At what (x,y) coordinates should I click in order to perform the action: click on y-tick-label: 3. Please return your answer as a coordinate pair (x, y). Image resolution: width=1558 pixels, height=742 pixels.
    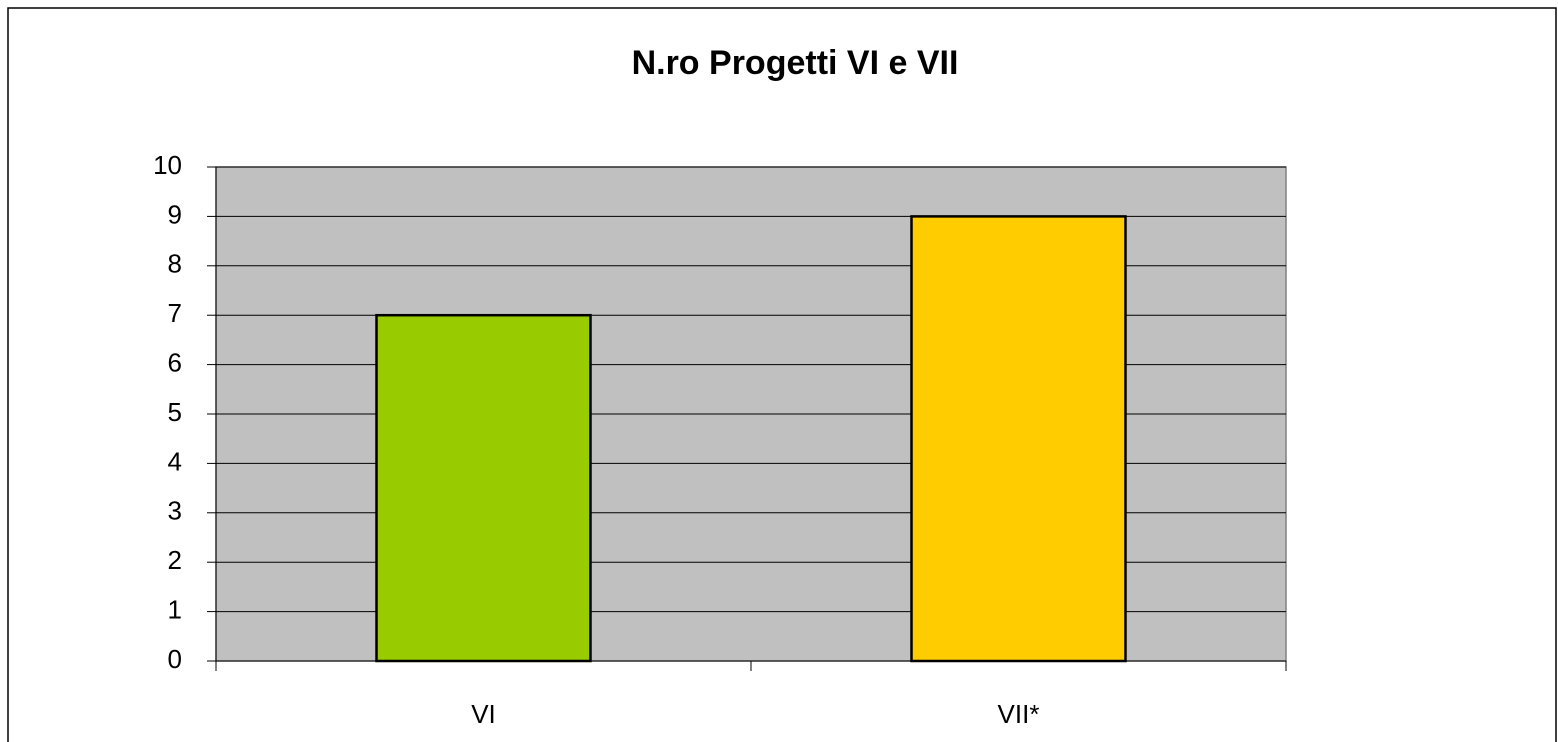
    Looking at the image, I should click on (175, 511).